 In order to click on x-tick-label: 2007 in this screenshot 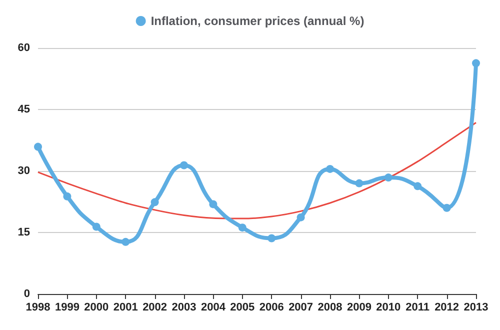, I will do `click(301, 308)`.